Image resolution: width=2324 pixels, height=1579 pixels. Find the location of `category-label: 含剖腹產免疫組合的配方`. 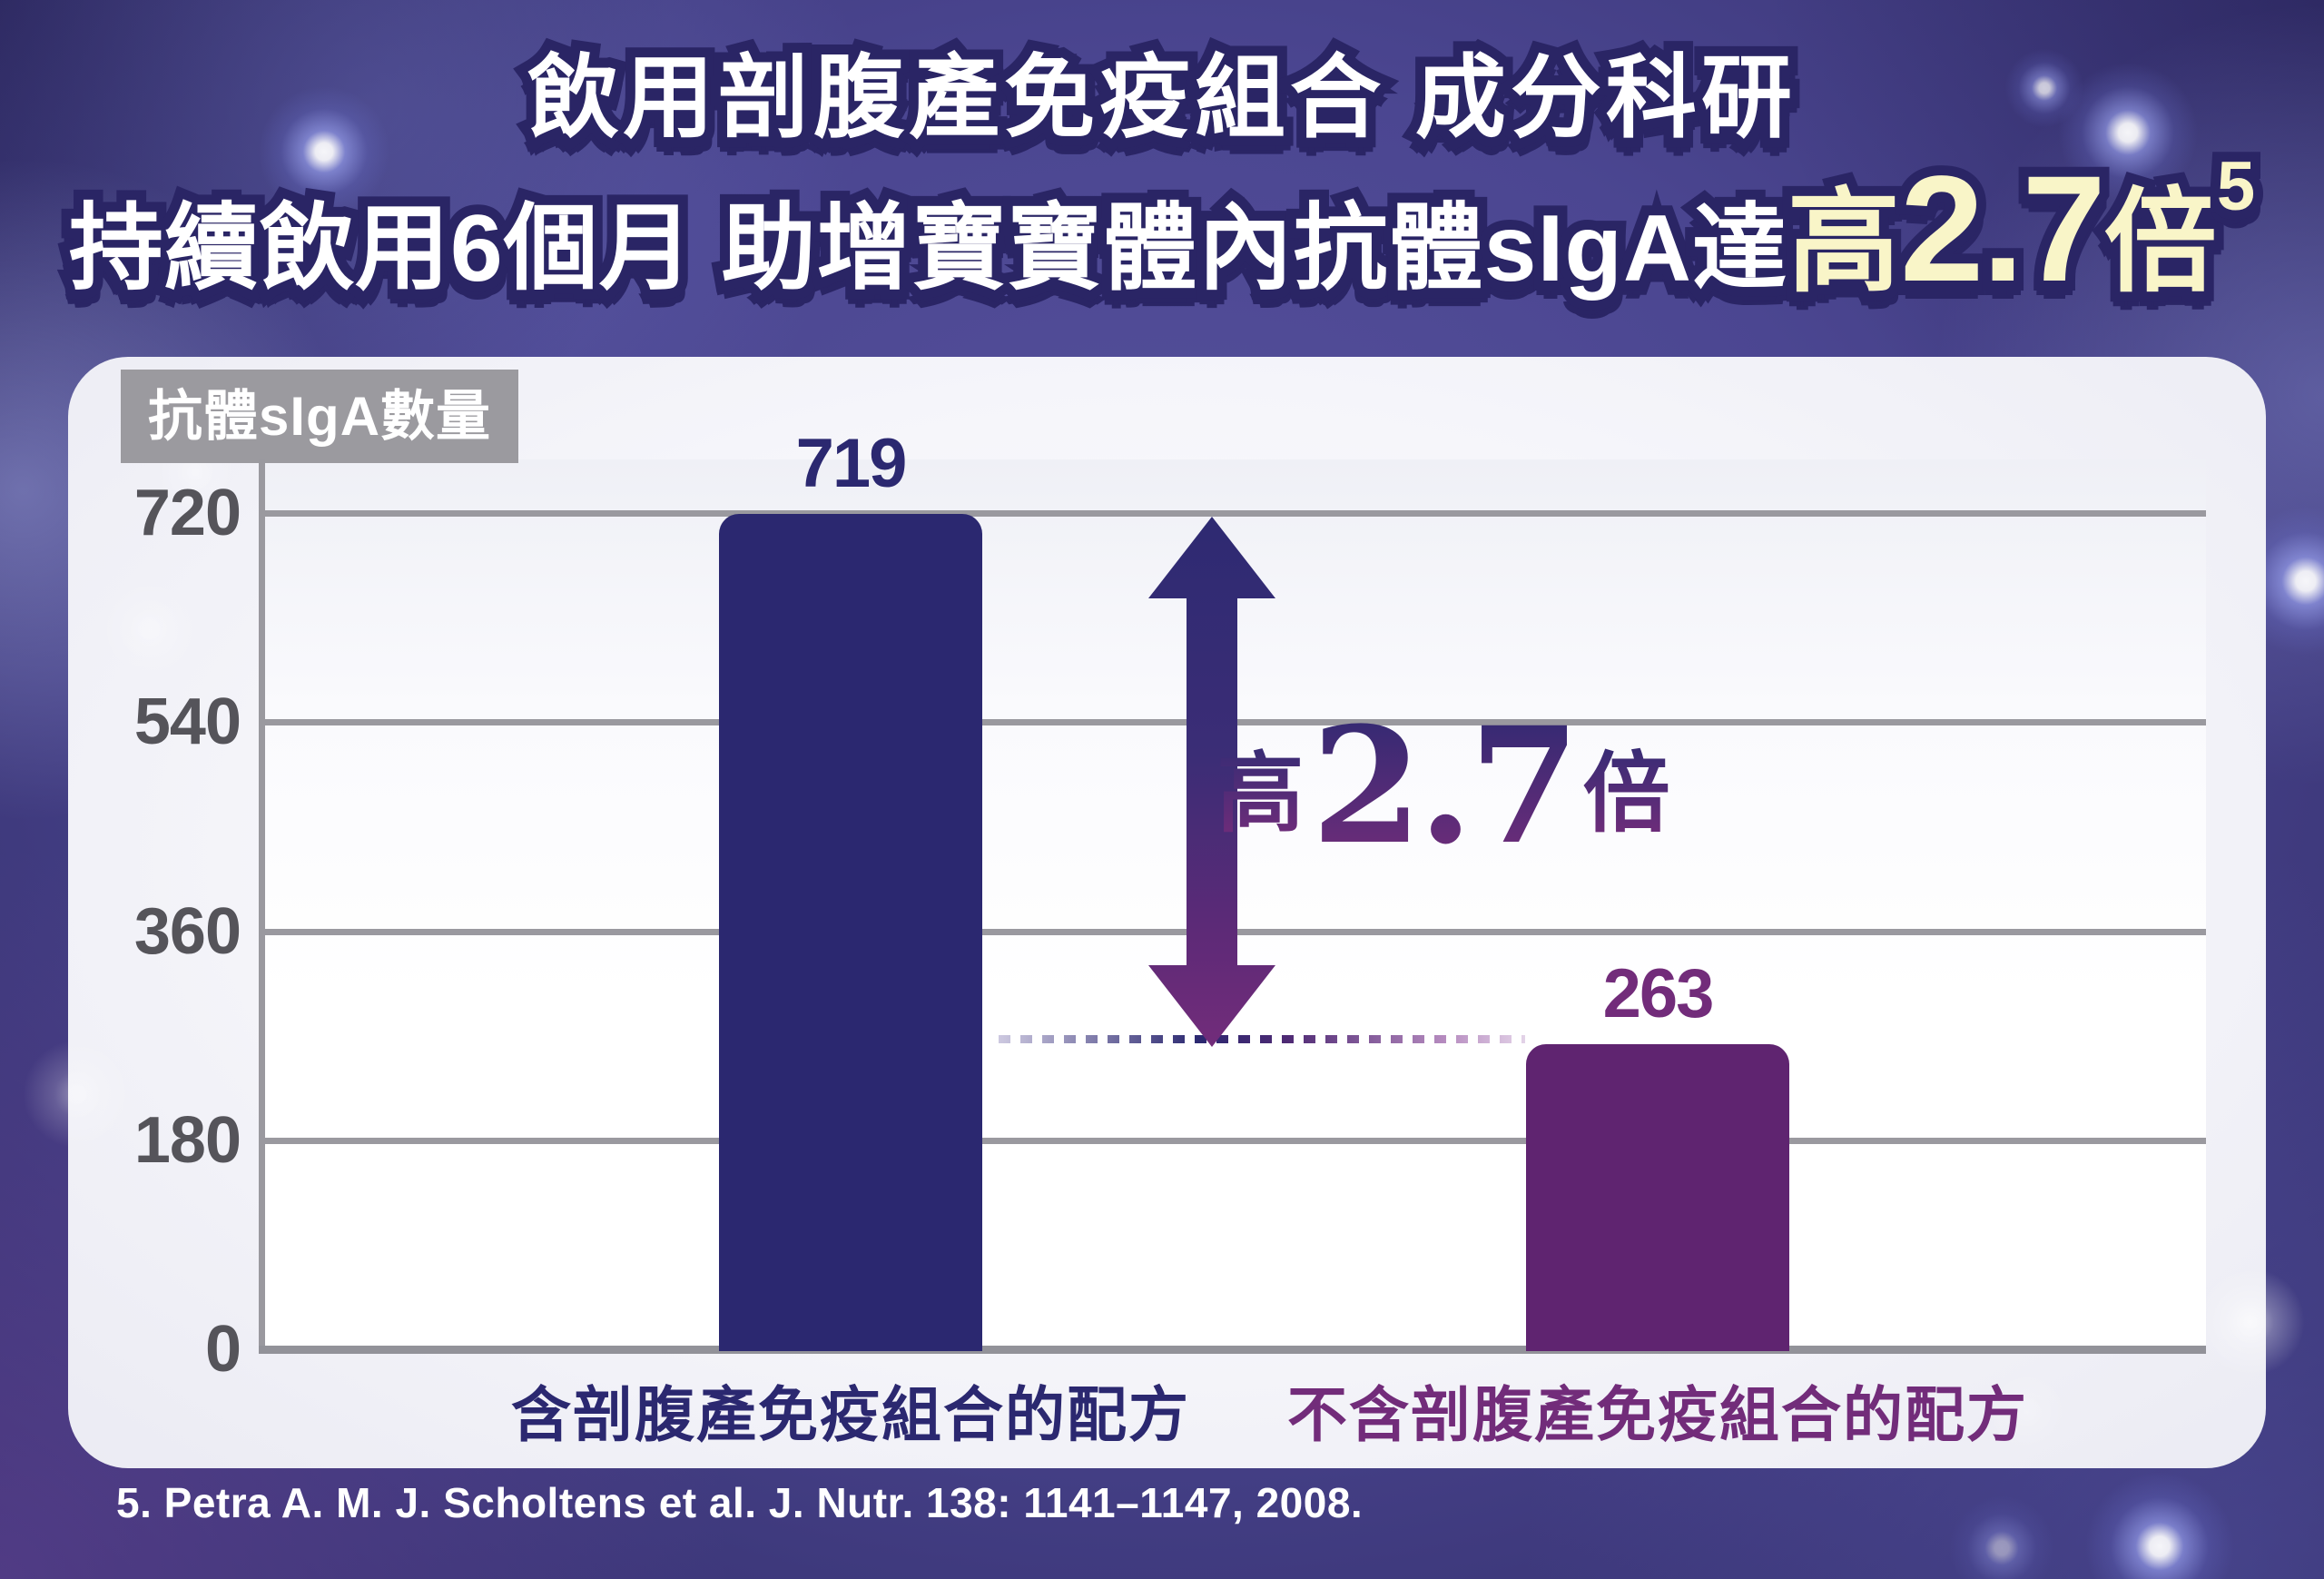

category-label: 含剖腹產免疫組合的配方 is located at coordinates (850, 1414).